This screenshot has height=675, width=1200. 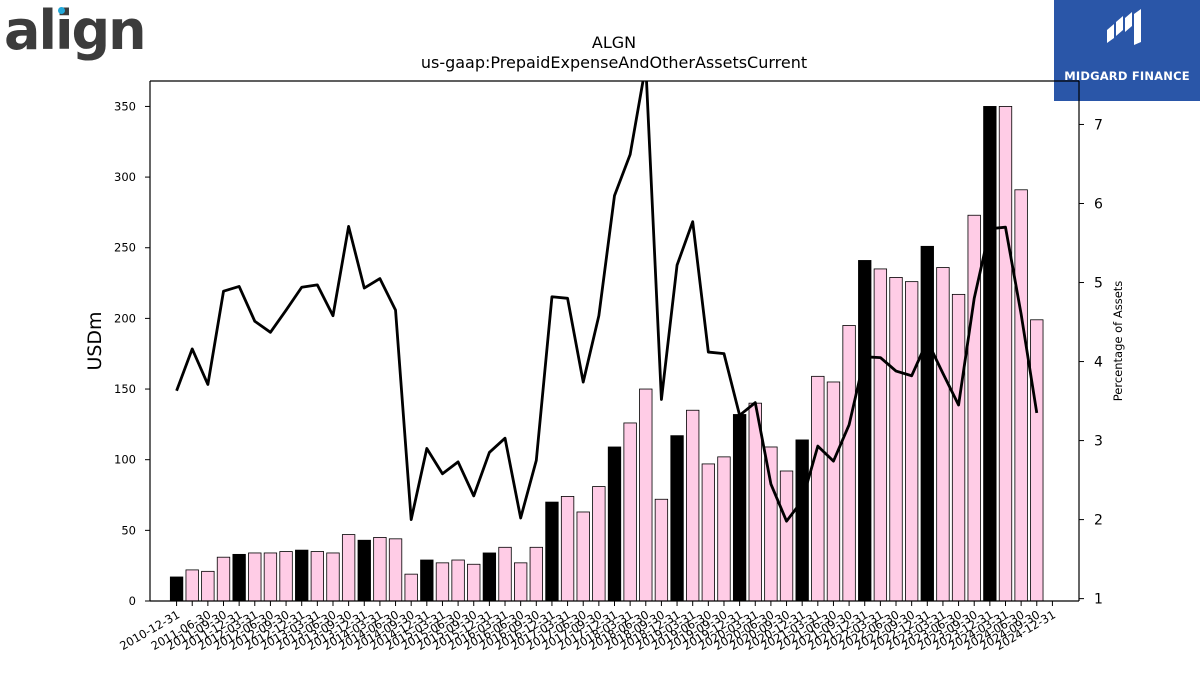 I want to click on y-axis-label: USDm, so click(x=95, y=340).